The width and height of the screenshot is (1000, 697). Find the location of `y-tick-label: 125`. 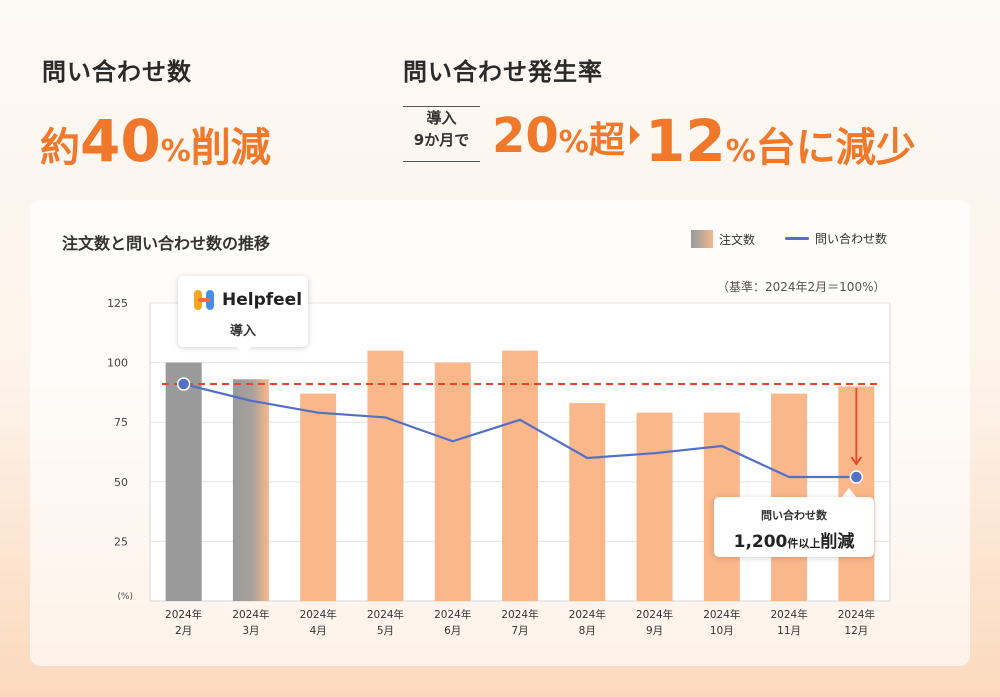

y-tick-label: 125 is located at coordinates (117, 303).